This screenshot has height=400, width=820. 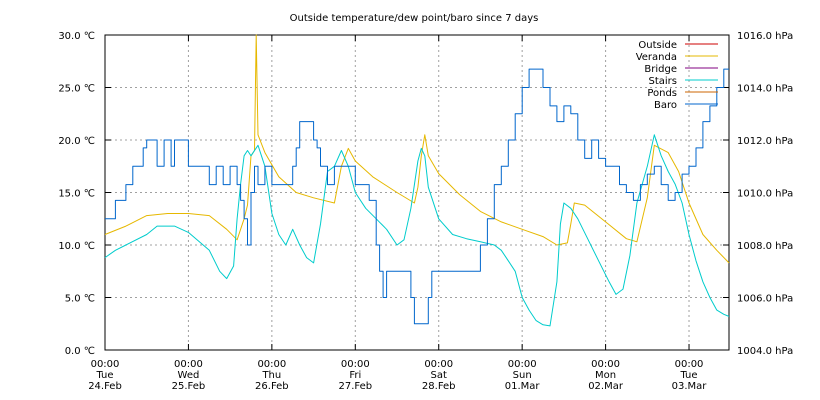 What do you see at coordinates (690, 386) in the screenshot?
I see `x-tick-label-date: 03.Mar` at bounding box center [690, 386].